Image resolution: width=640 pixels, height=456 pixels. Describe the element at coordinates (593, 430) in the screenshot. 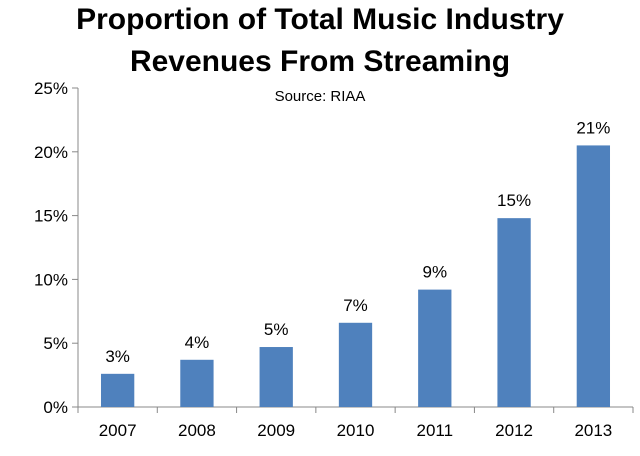

I see `x-tick-label: 2013` at that location.